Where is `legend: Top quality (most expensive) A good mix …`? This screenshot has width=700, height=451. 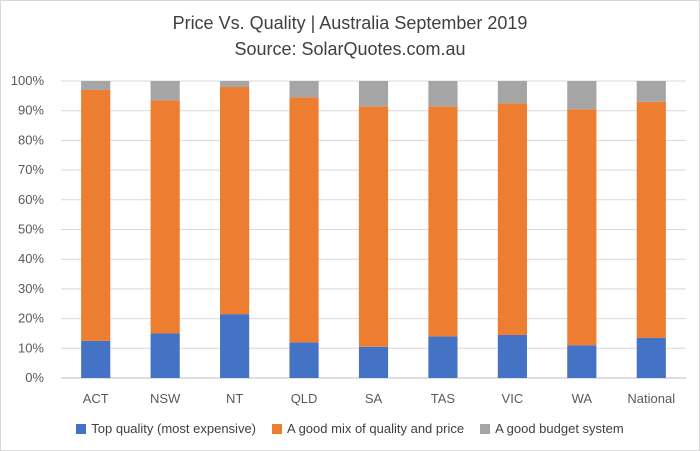
legend: Top quality (most expensive) A good mix … is located at coordinates (350, 428).